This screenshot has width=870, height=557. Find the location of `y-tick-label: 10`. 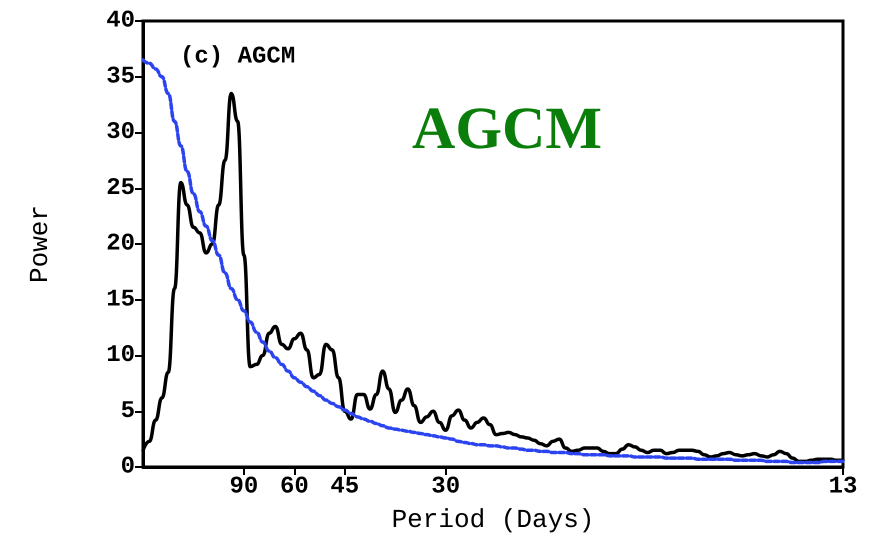

y-tick-label: 10 is located at coordinates (120, 355).